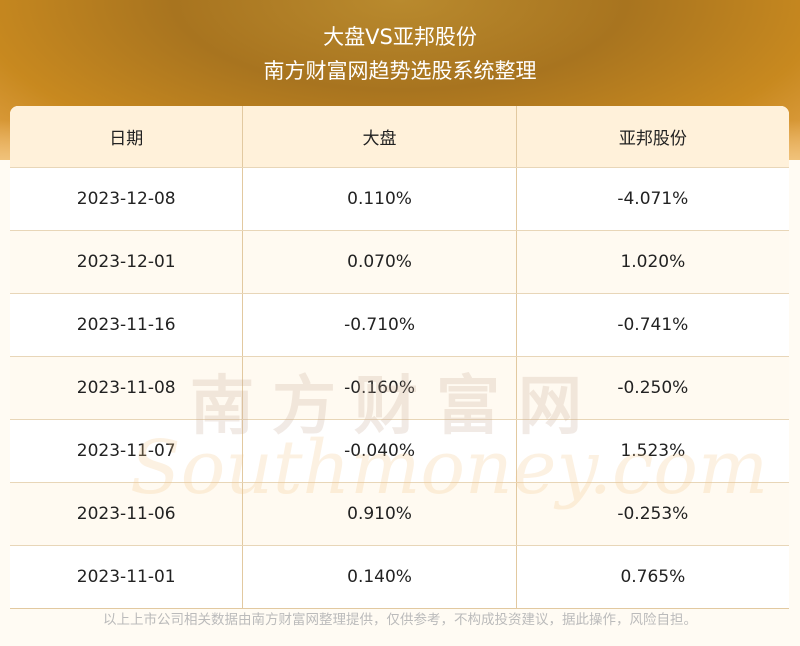  I want to click on stock-change-cell: -0.250%, so click(652, 388).